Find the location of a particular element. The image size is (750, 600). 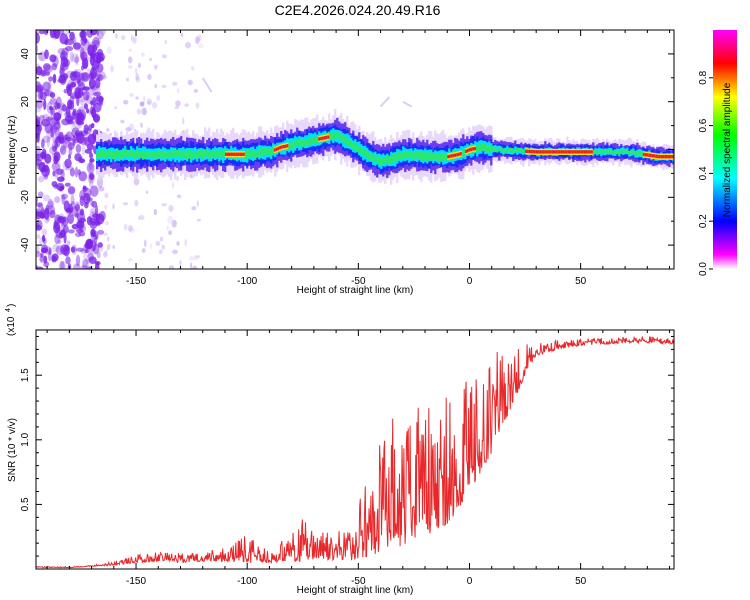

colorbar-tick-label: 0.0 is located at coordinates (703, 269).